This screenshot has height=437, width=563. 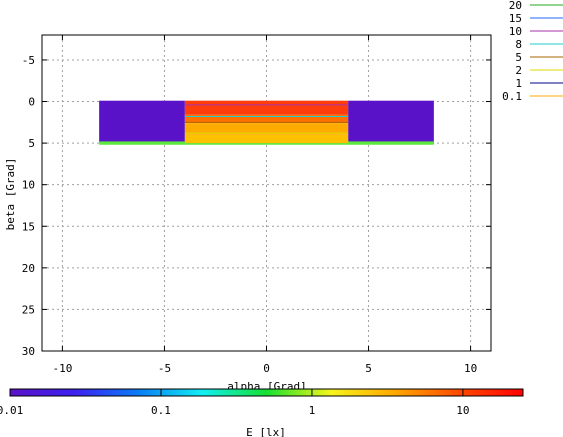 What do you see at coordinates (31, 143) in the screenshot?
I see `y-tick-label: 5` at bounding box center [31, 143].